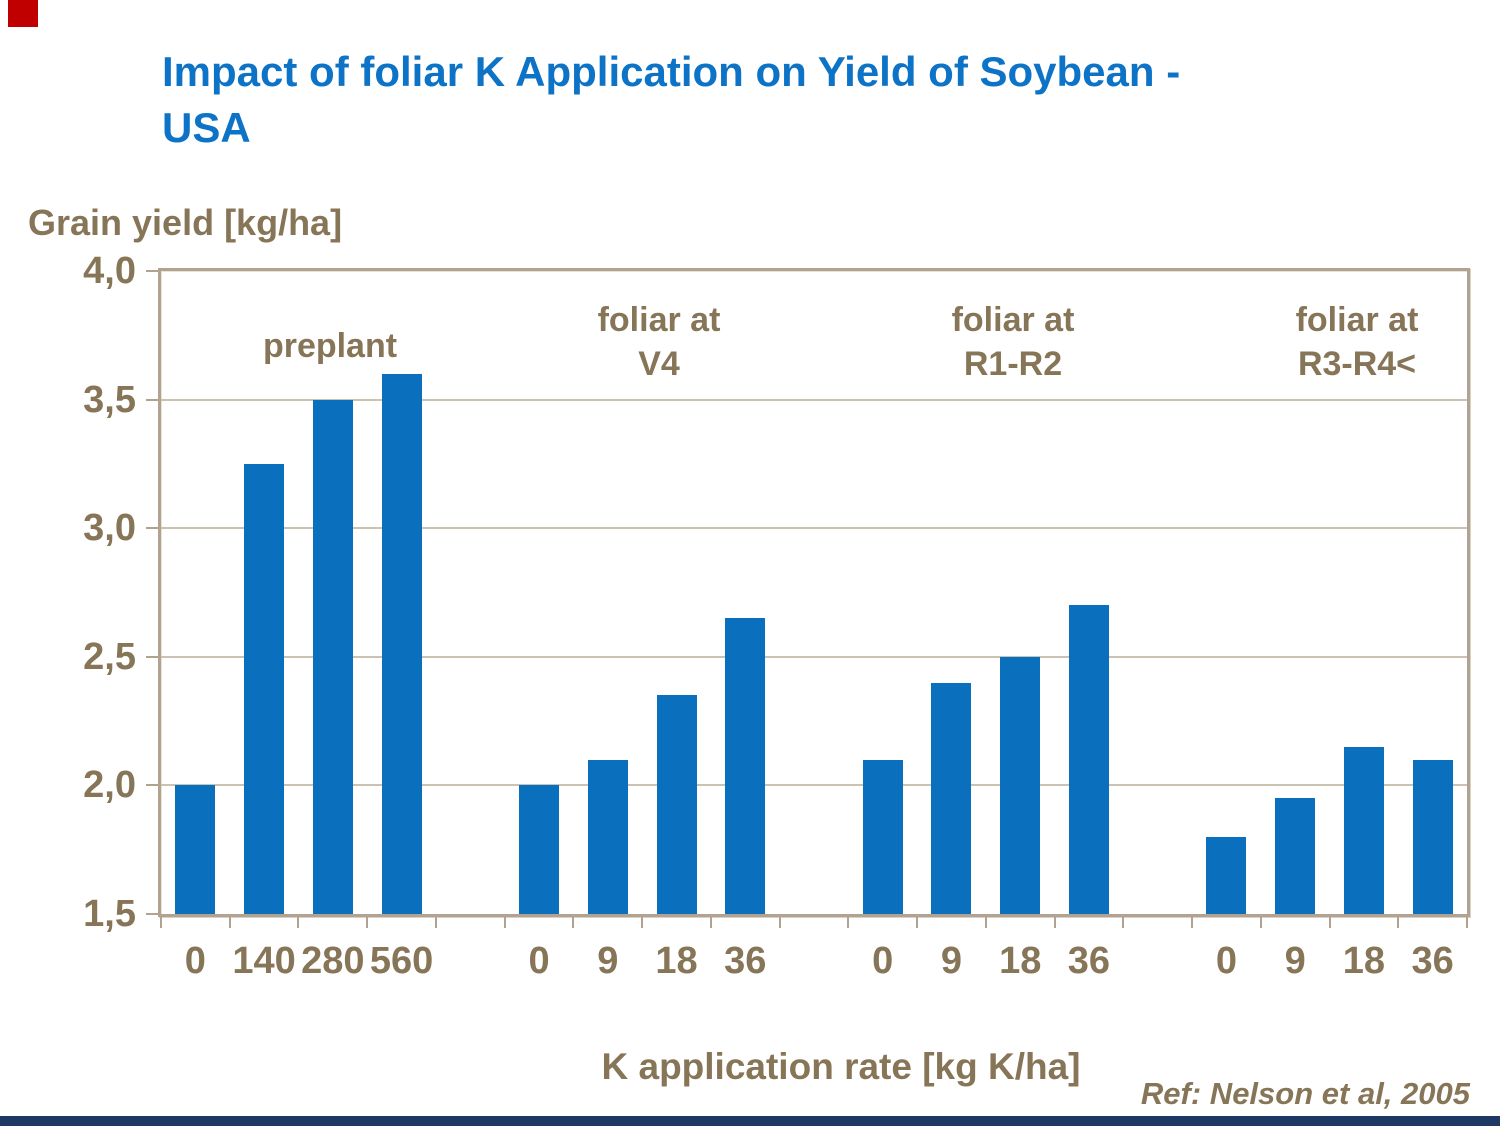 This screenshot has width=1500, height=1126. Describe the element at coordinates (109, 656) in the screenshot. I see `y-tick-label: 2,5` at that location.